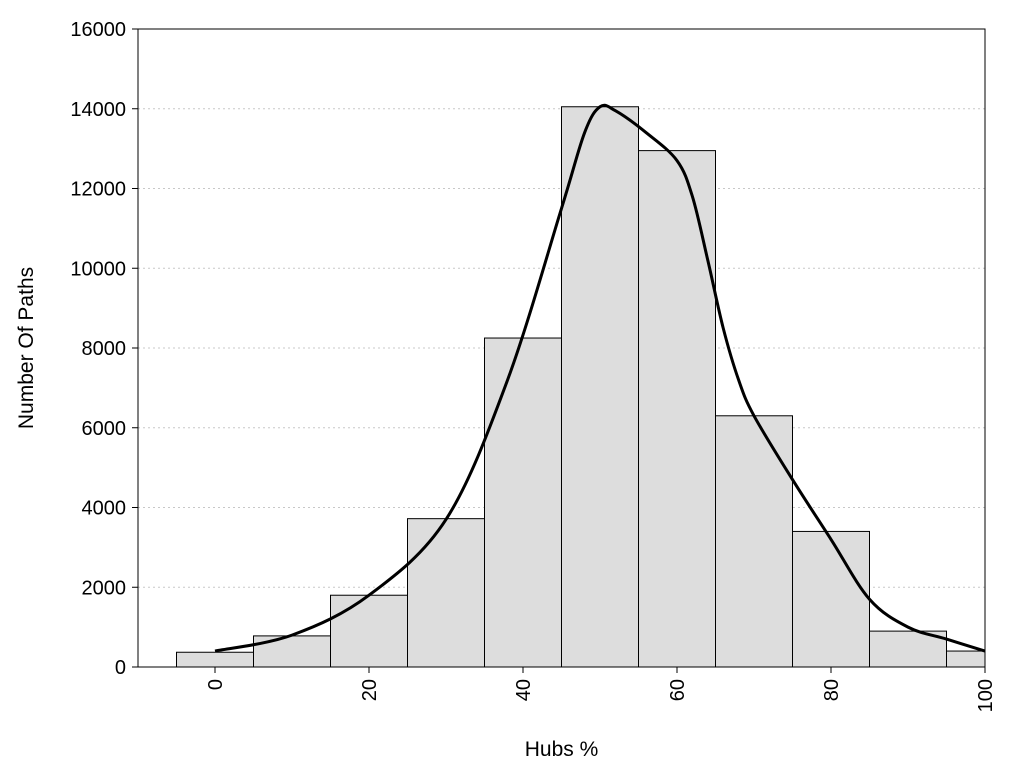  Describe the element at coordinates (98, 110) in the screenshot. I see `y-tick-label: 14000` at that location.